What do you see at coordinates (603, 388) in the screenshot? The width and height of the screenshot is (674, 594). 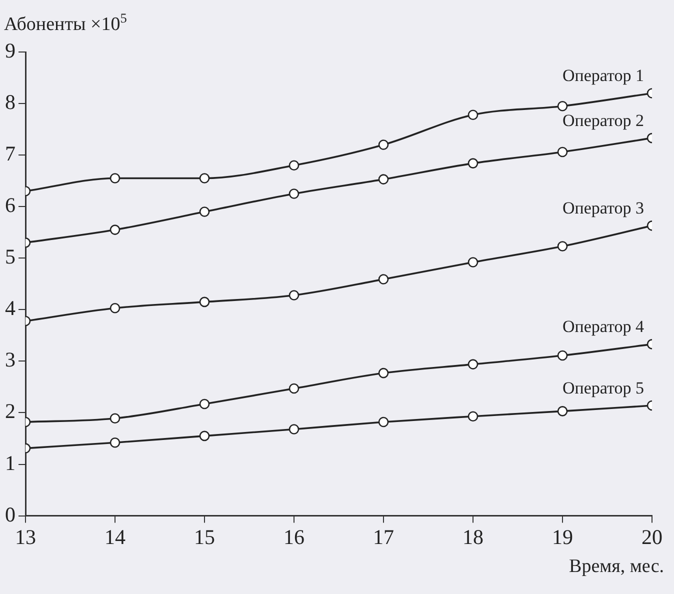 I see `series-label: Оператор 5` at bounding box center [603, 388].